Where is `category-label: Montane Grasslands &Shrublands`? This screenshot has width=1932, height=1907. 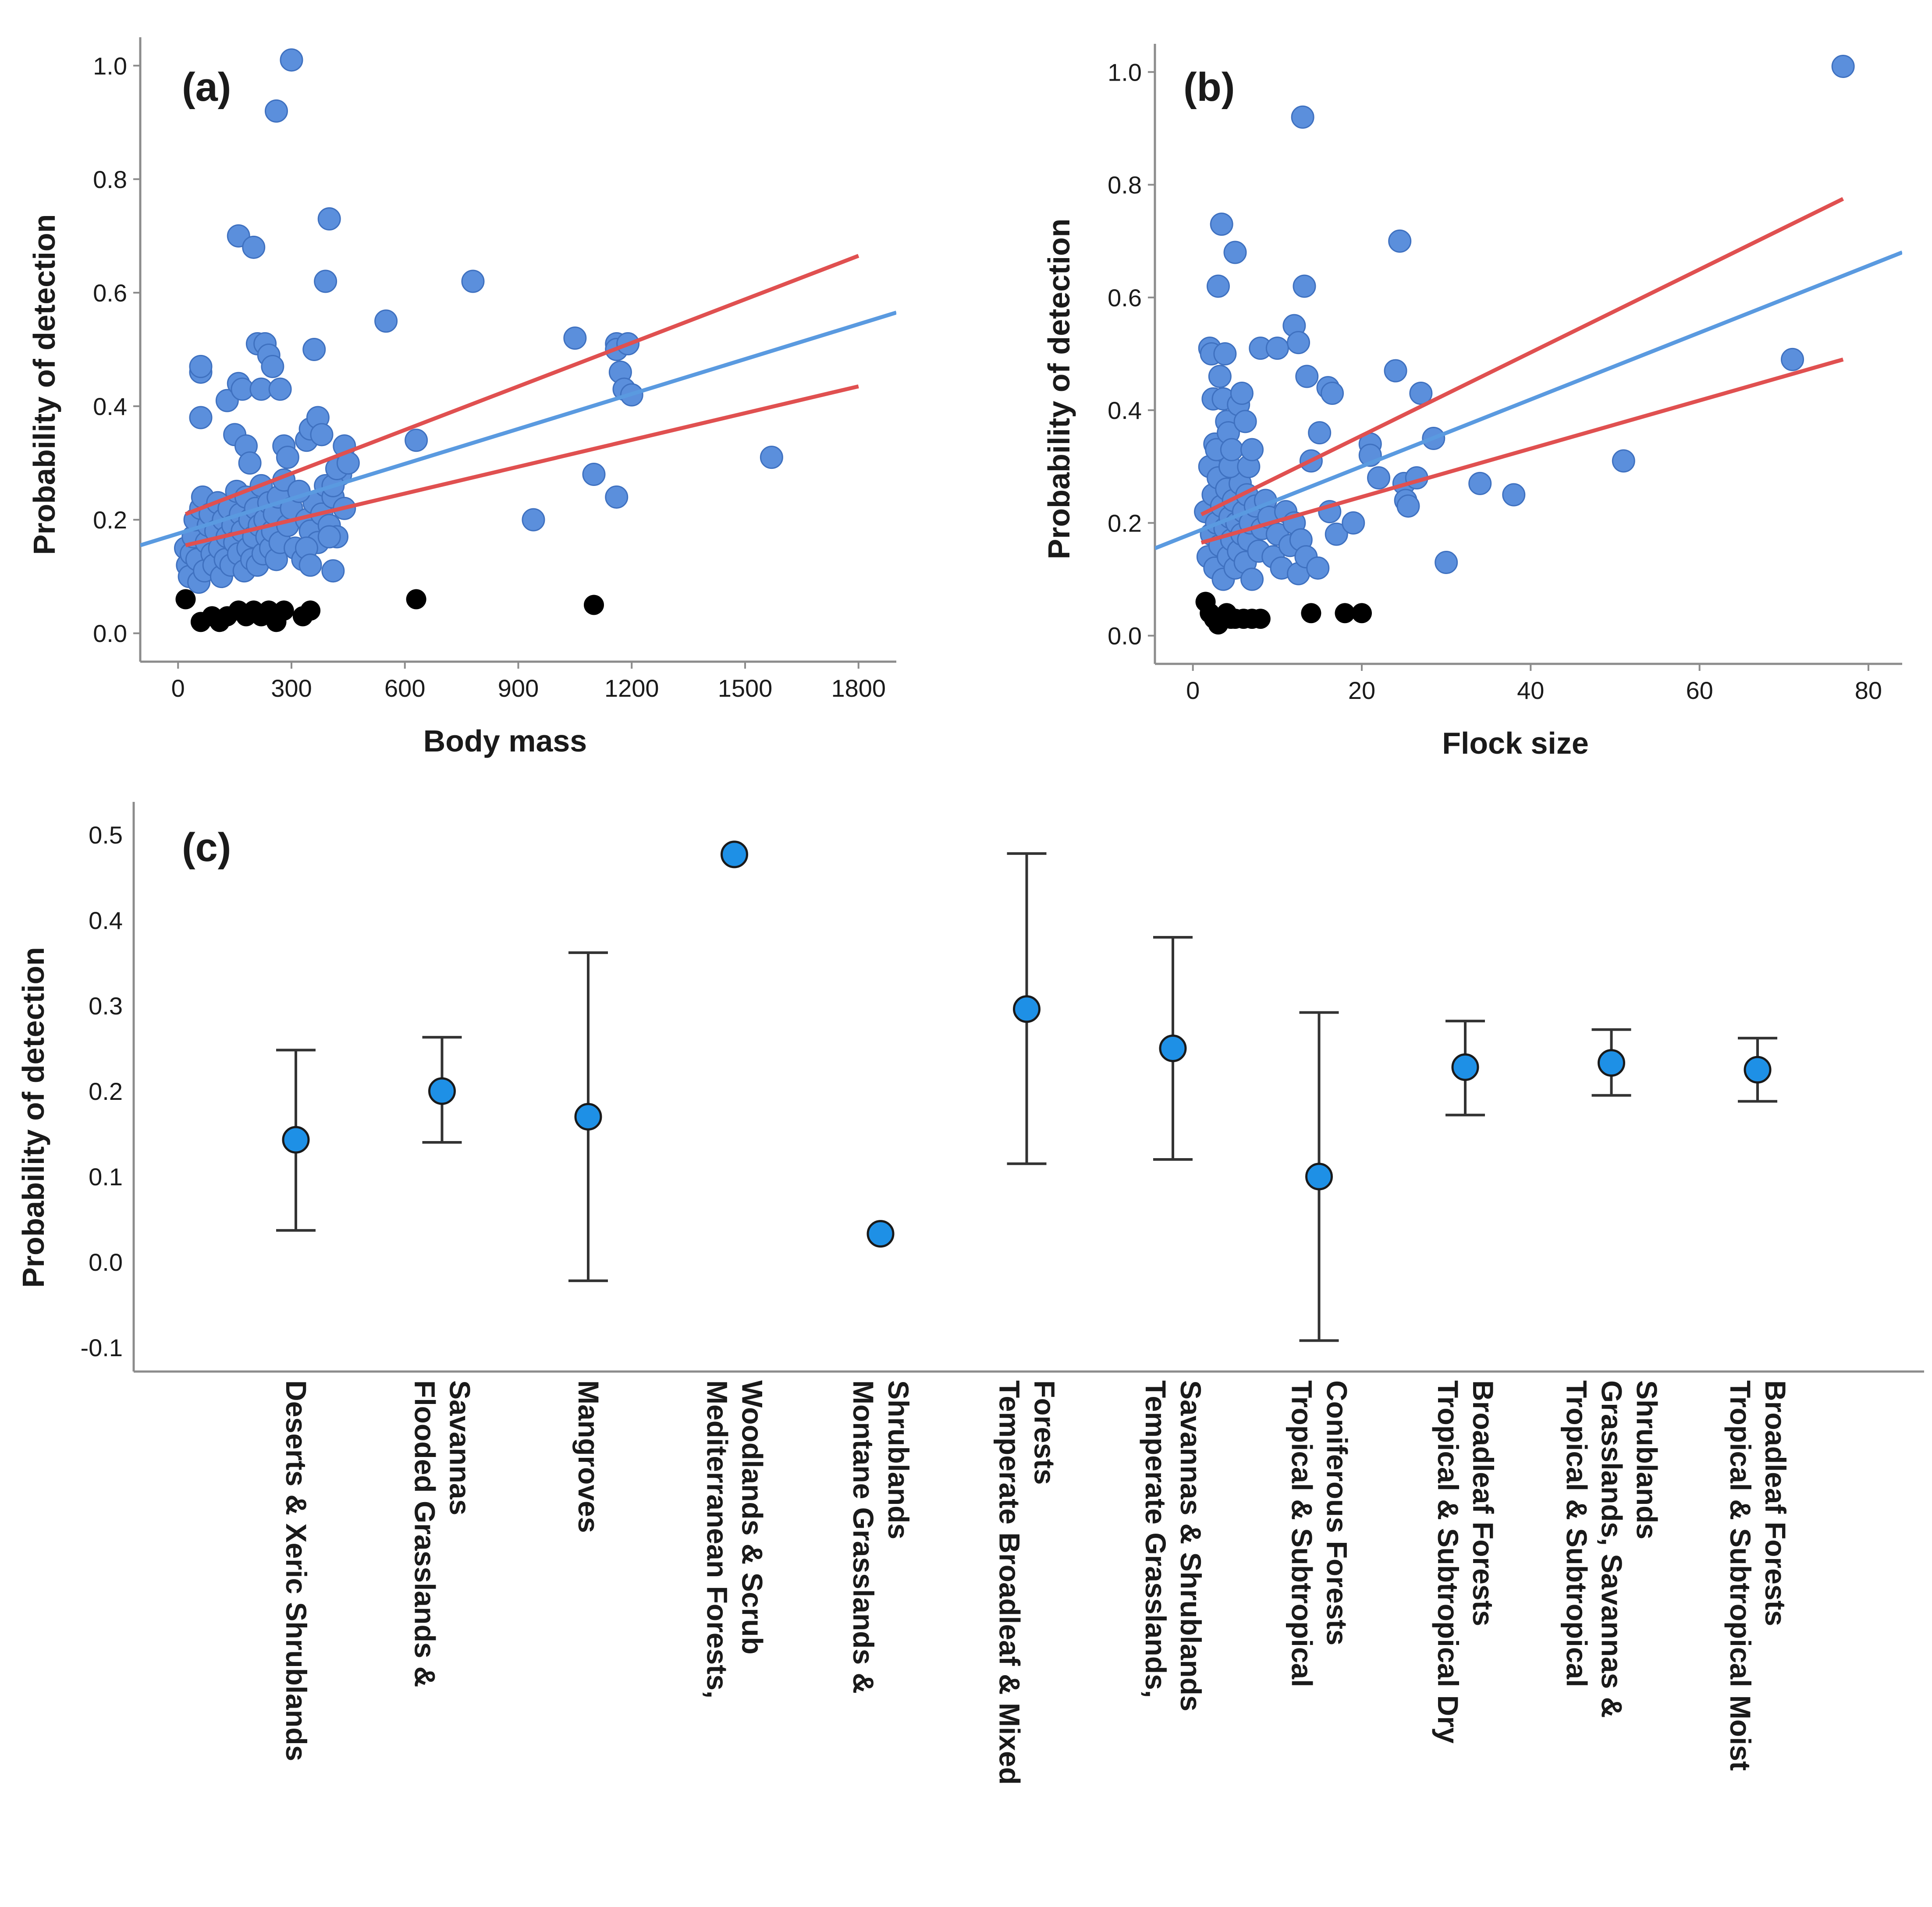
category-label: Montane Grasslands &Shrublands is located at coordinates (881, 1537).